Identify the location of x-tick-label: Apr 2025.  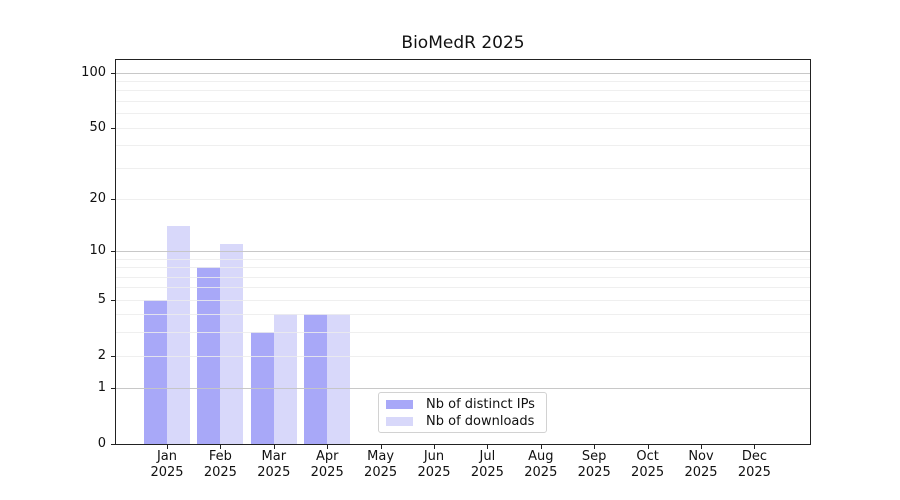
(327, 464).